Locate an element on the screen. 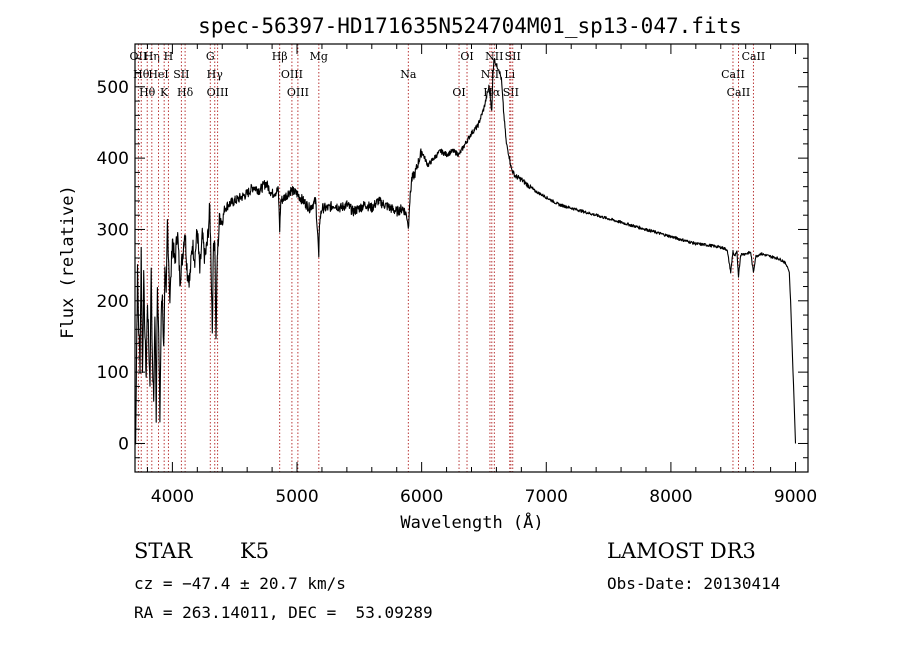 The width and height of the screenshot is (900, 649). survey-release: LAMOST DR3 is located at coordinates (681, 551).